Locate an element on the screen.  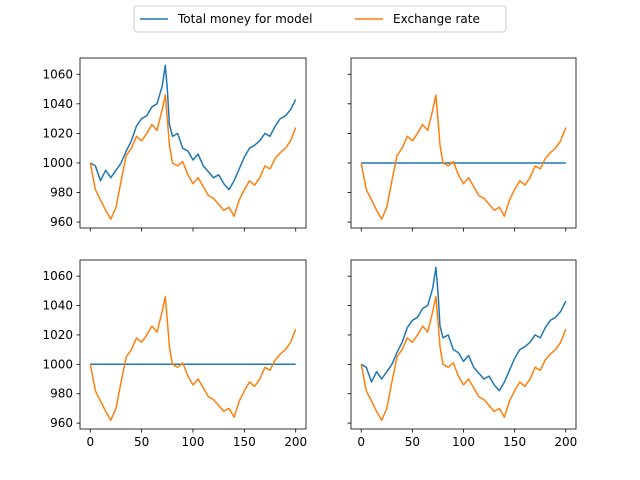
legend-frame is located at coordinates (320, 19).